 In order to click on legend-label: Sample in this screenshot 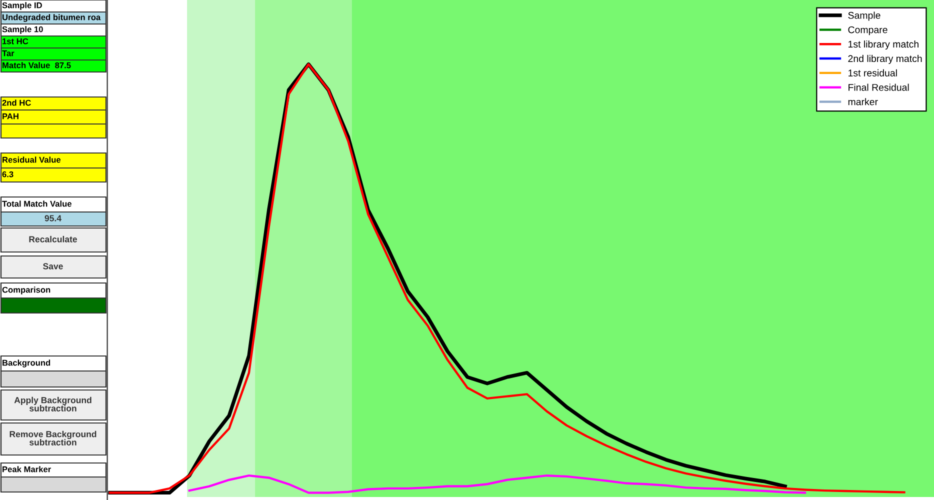, I will do `click(864, 16)`.